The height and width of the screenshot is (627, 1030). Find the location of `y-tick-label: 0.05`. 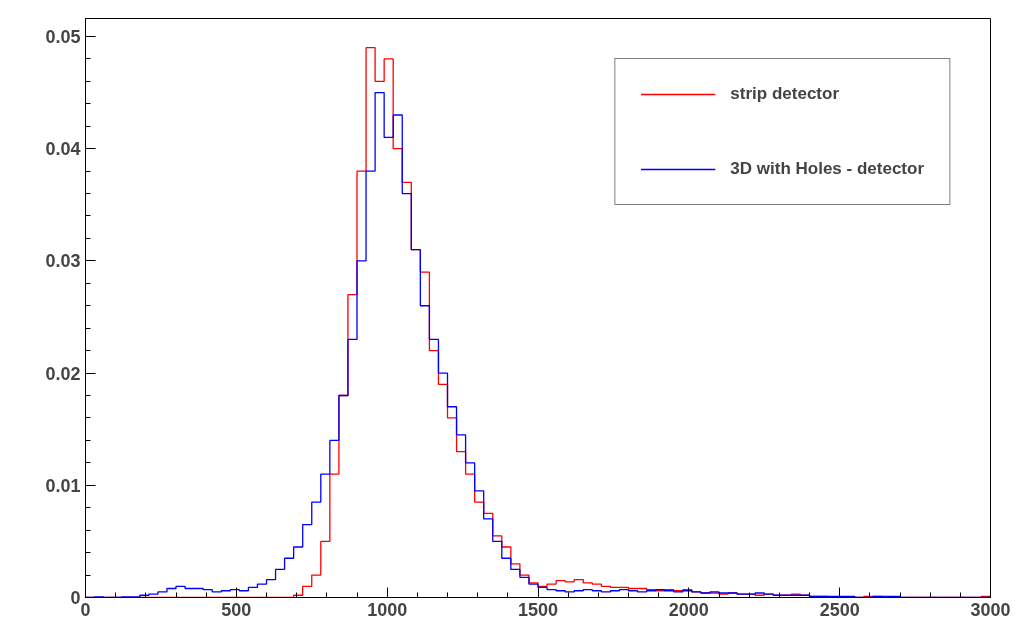

y-tick-label: 0.05 is located at coordinates (63, 36).